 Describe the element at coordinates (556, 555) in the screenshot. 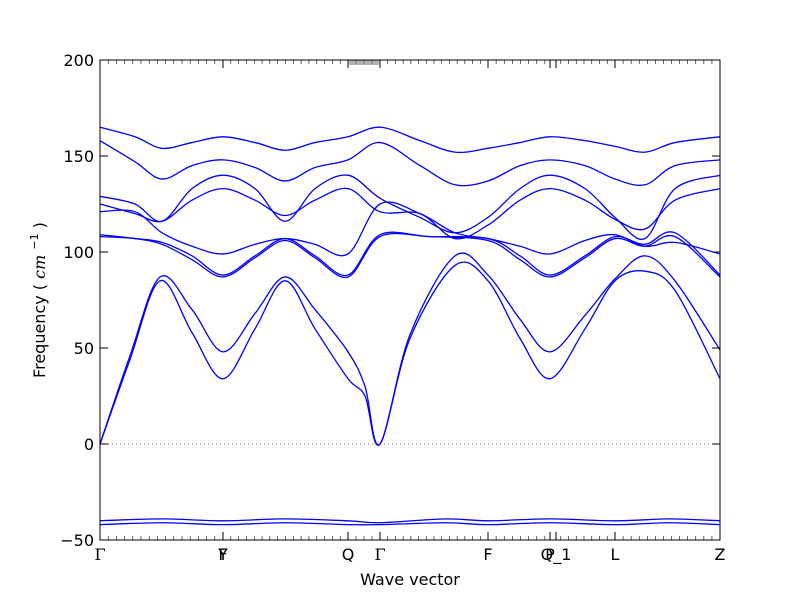

I see `x-tick-label: Q_1` at that location.